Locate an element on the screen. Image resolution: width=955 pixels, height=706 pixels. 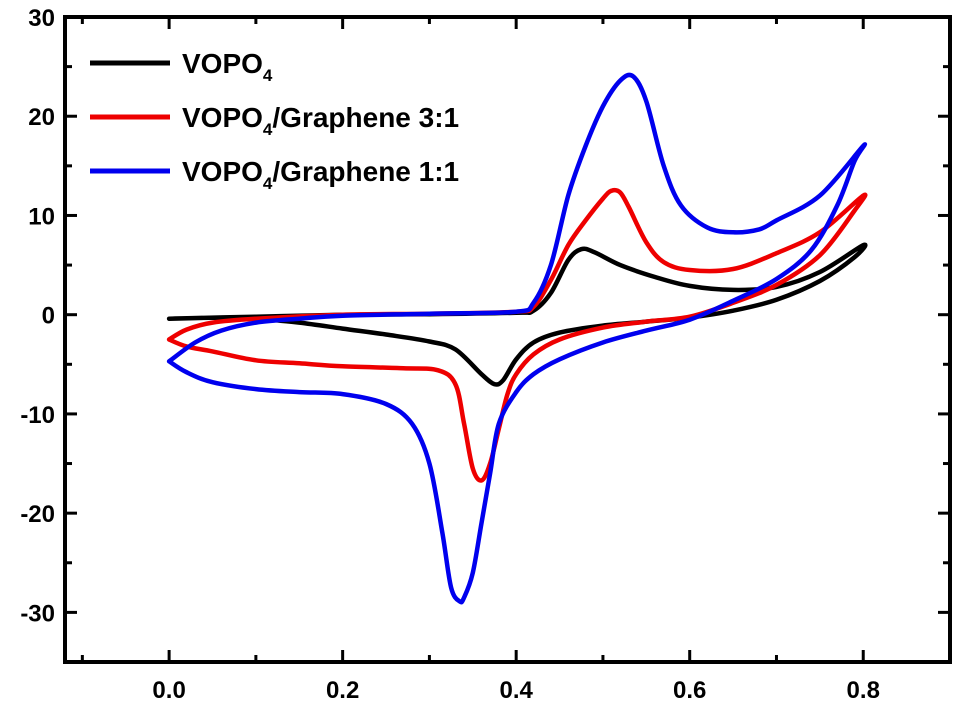
y-tick-label: -30 is located at coordinates (37, 613).